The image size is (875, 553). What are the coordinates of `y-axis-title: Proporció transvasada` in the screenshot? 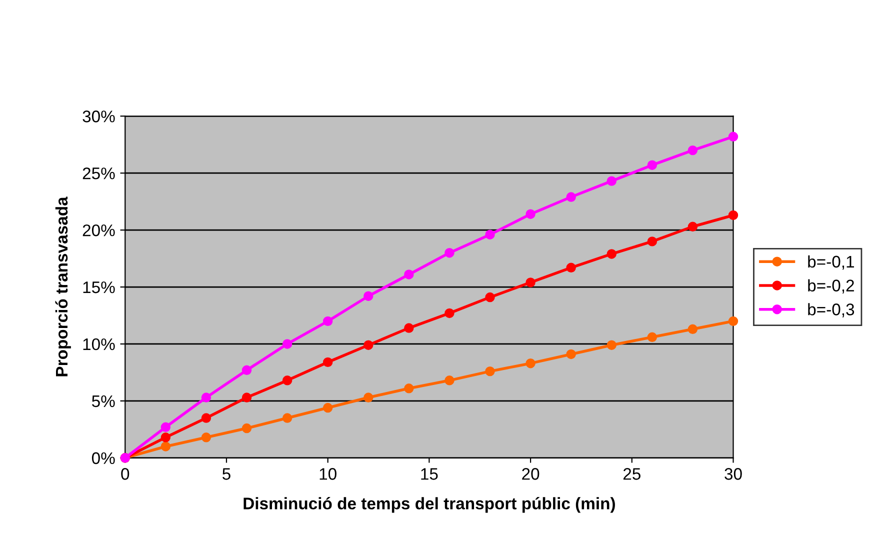 It's located at (63, 286).